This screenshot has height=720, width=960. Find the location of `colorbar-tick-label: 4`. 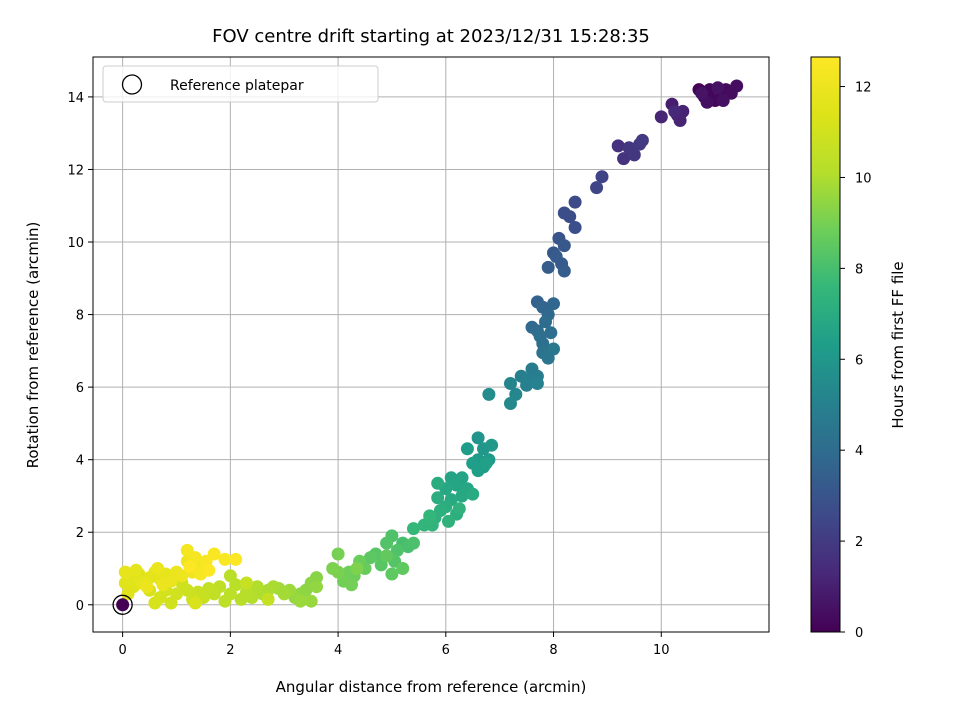

colorbar-tick-label: 4 is located at coordinates (859, 451).